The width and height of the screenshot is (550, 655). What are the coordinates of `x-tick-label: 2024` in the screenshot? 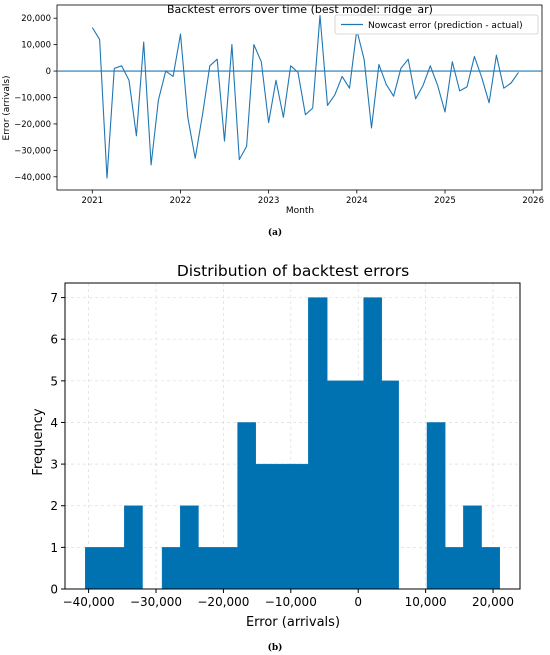 It's located at (357, 201).